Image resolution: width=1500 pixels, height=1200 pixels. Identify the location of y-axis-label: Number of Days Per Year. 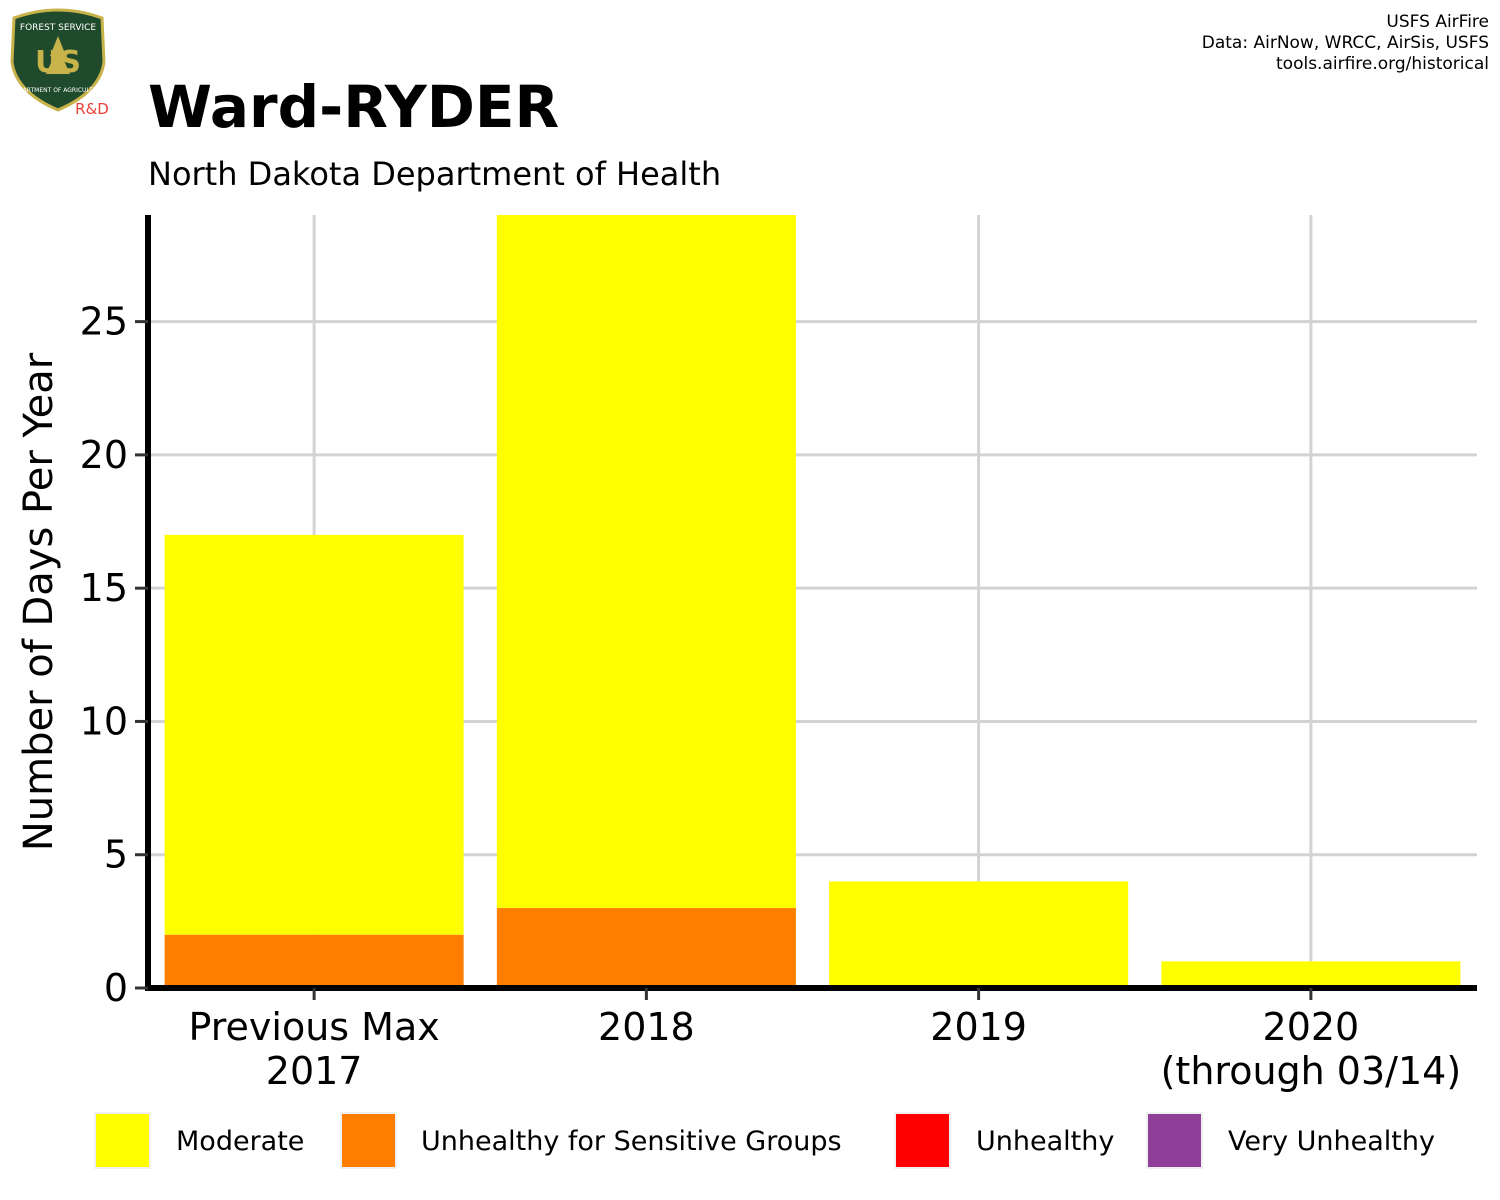
(39, 601).